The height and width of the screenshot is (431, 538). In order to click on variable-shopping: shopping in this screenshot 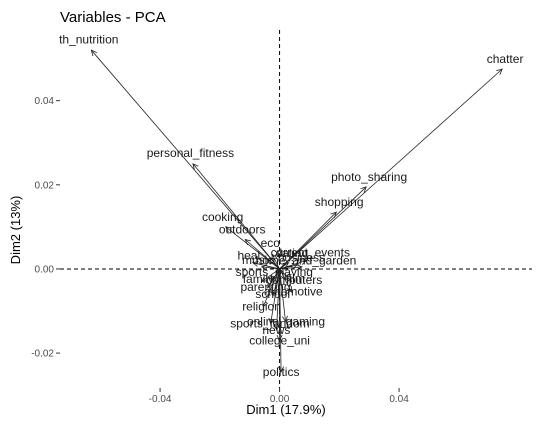, I will do `click(321, 232)`.